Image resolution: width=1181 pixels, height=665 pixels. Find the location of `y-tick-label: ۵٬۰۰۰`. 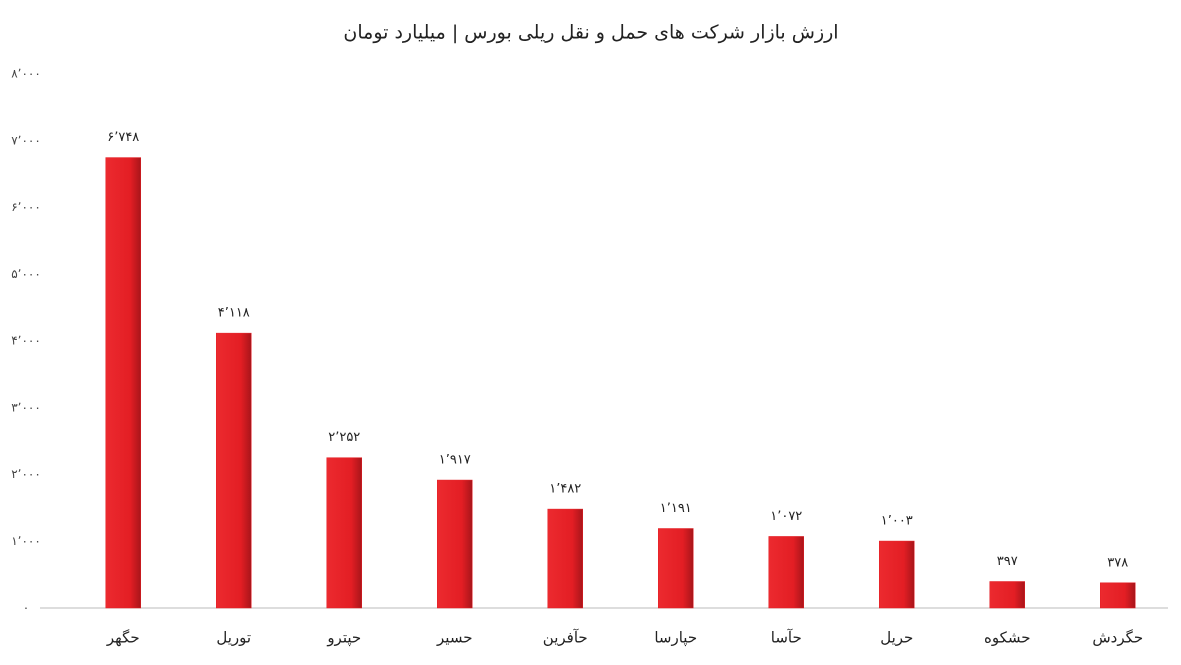

y-tick-label: ۵٬۰۰۰ is located at coordinates (26, 274).